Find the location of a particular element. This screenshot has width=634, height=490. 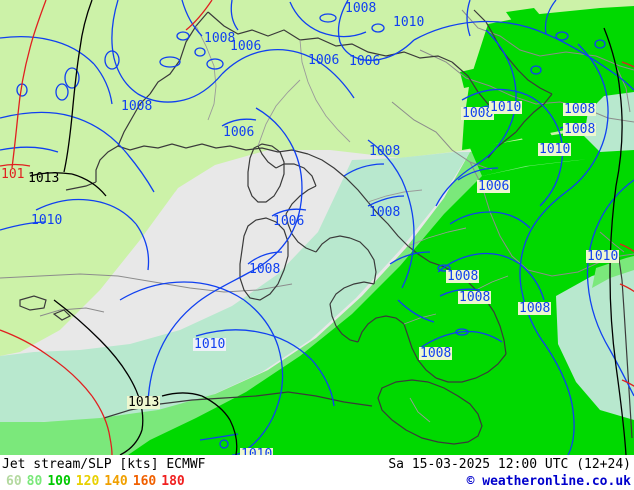

valid-timestamp: Sa 15-03-2025 12:00 UTC (12+24) is located at coordinates (509, 464).